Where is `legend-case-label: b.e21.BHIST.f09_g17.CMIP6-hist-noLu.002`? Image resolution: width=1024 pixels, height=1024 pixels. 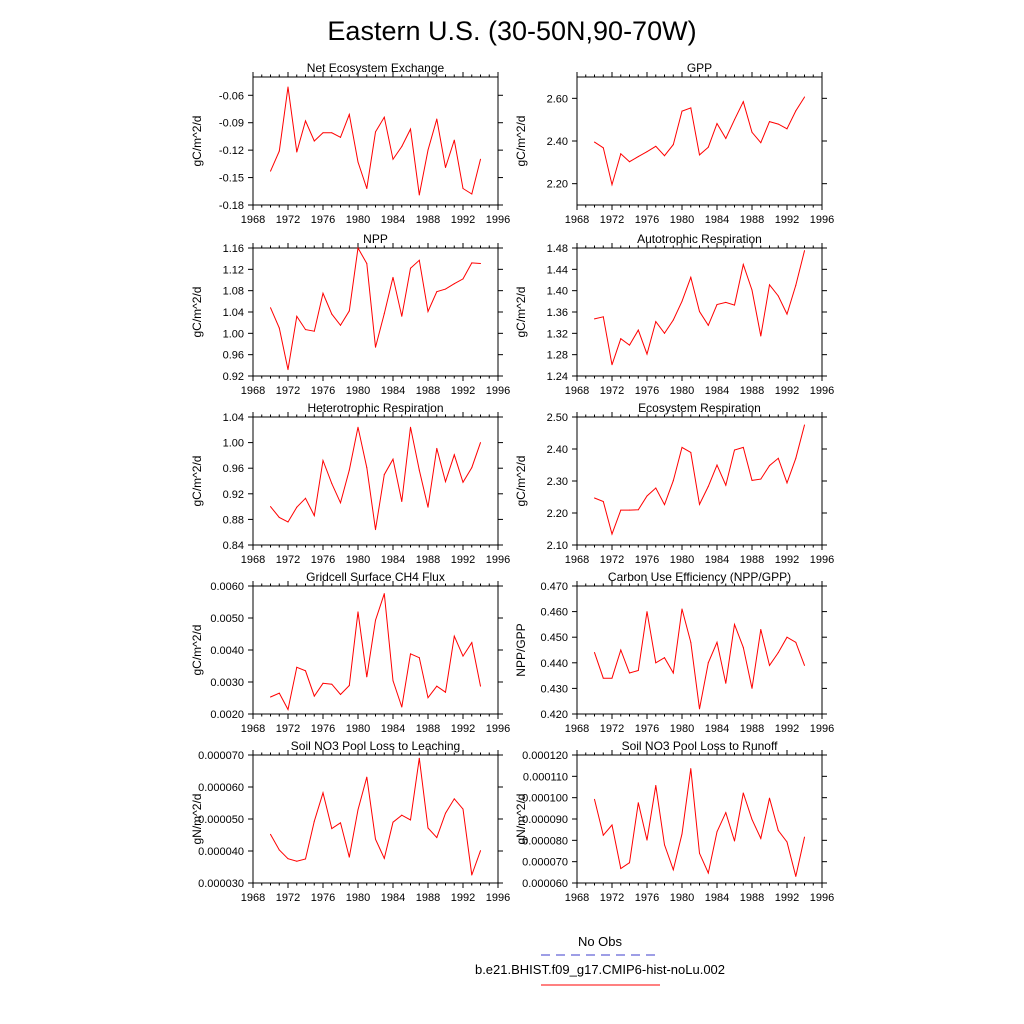
legend-case-label: b.e21.BHIST.f09_g17.CMIP6-hist-noLu.002 is located at coordinates (600, 969).